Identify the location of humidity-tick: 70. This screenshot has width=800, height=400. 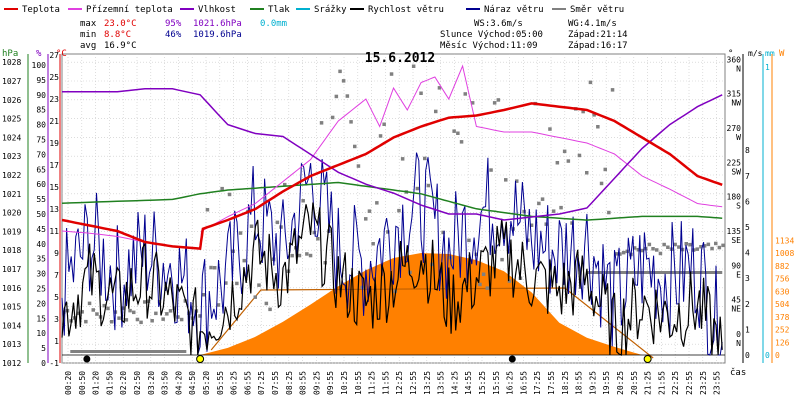
(41, 154).